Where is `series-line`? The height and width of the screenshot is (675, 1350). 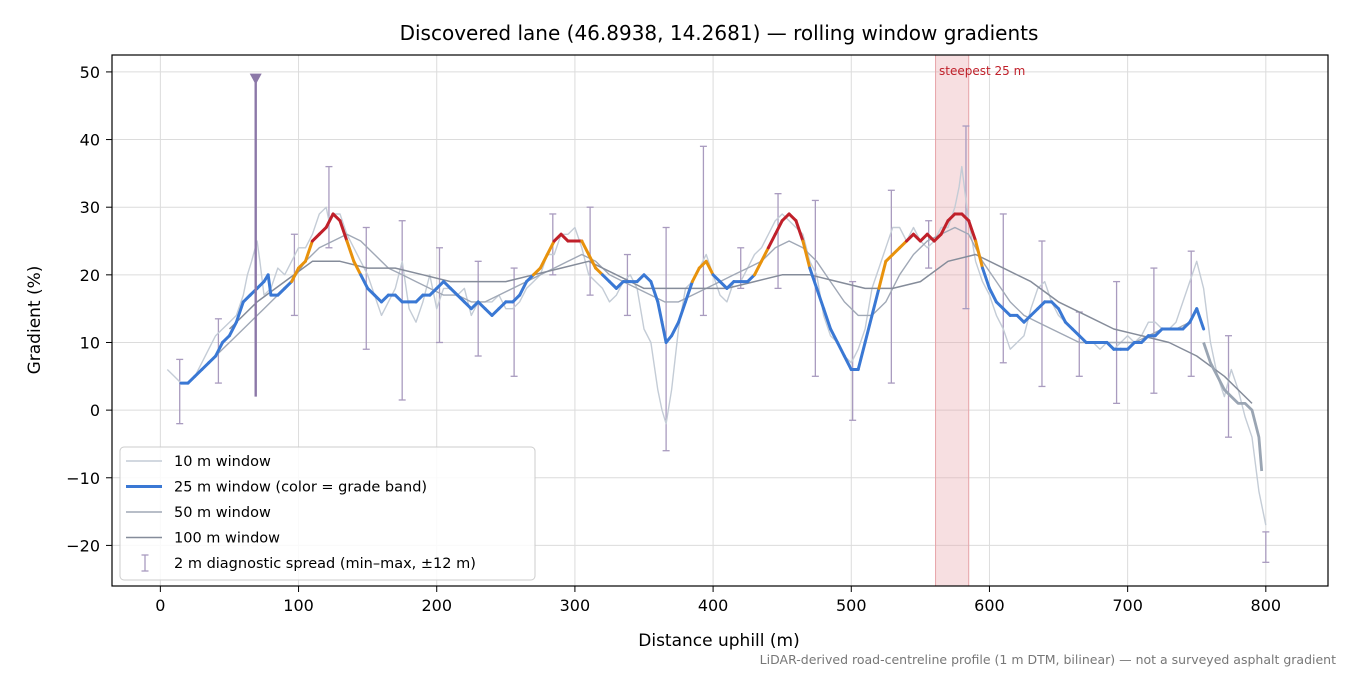
series-line is located at coordinates (1233, 407).